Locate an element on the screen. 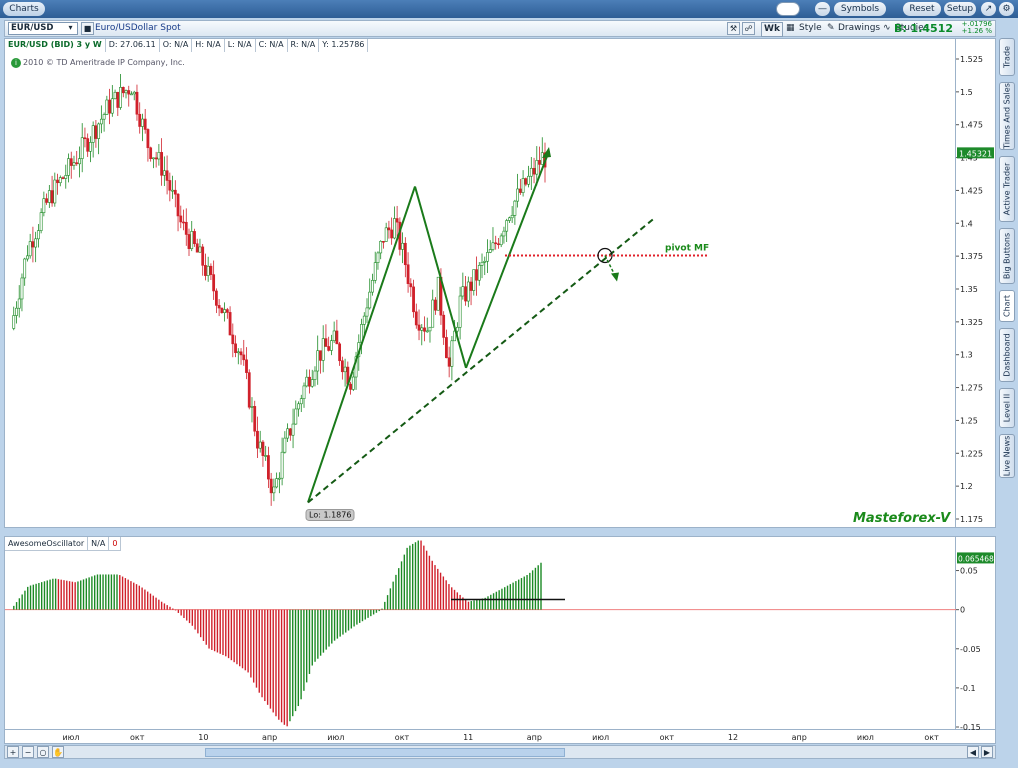 The width and height of the screenshot is (1018, 768). side-tab-active-trader: Active Trader is located at coordinates (1007, 189).